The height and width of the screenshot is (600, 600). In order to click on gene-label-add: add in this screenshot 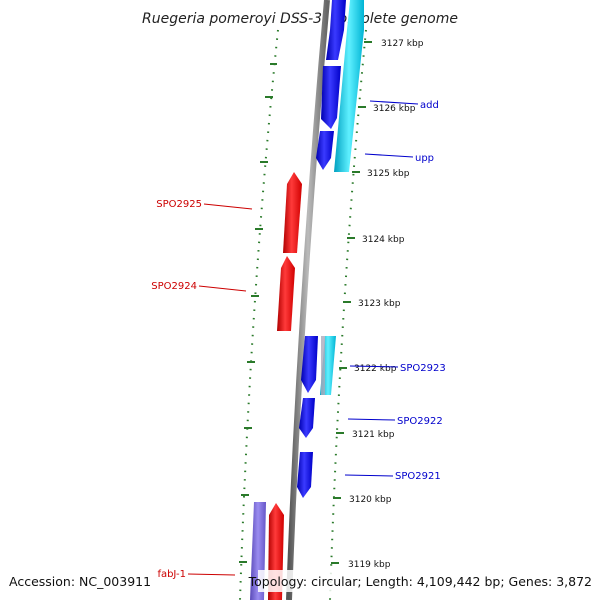, I will do `click(429, 105)`.